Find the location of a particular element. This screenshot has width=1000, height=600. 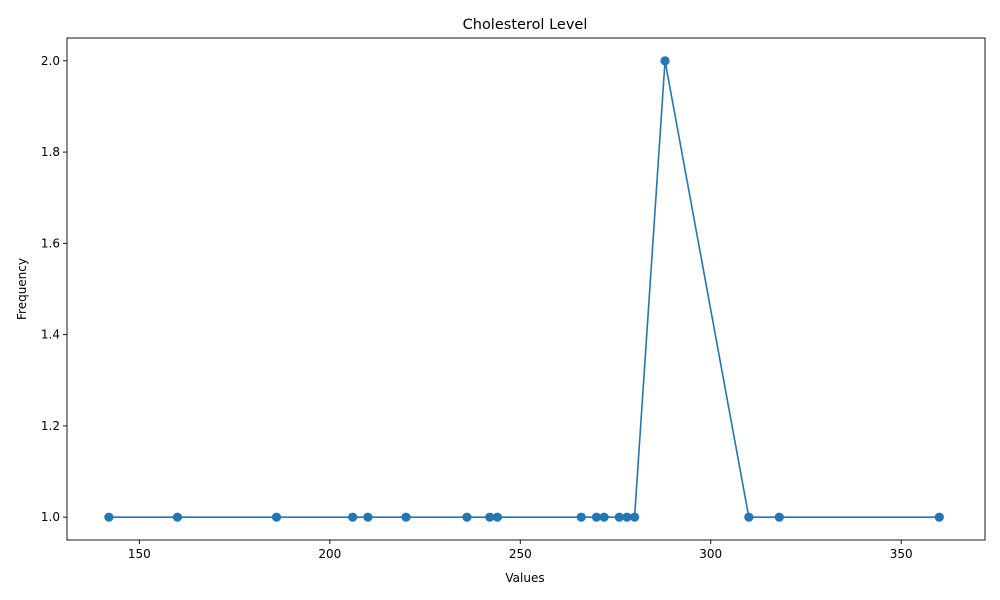

x-tick-label: 350 is located at coordinates (901, 554).